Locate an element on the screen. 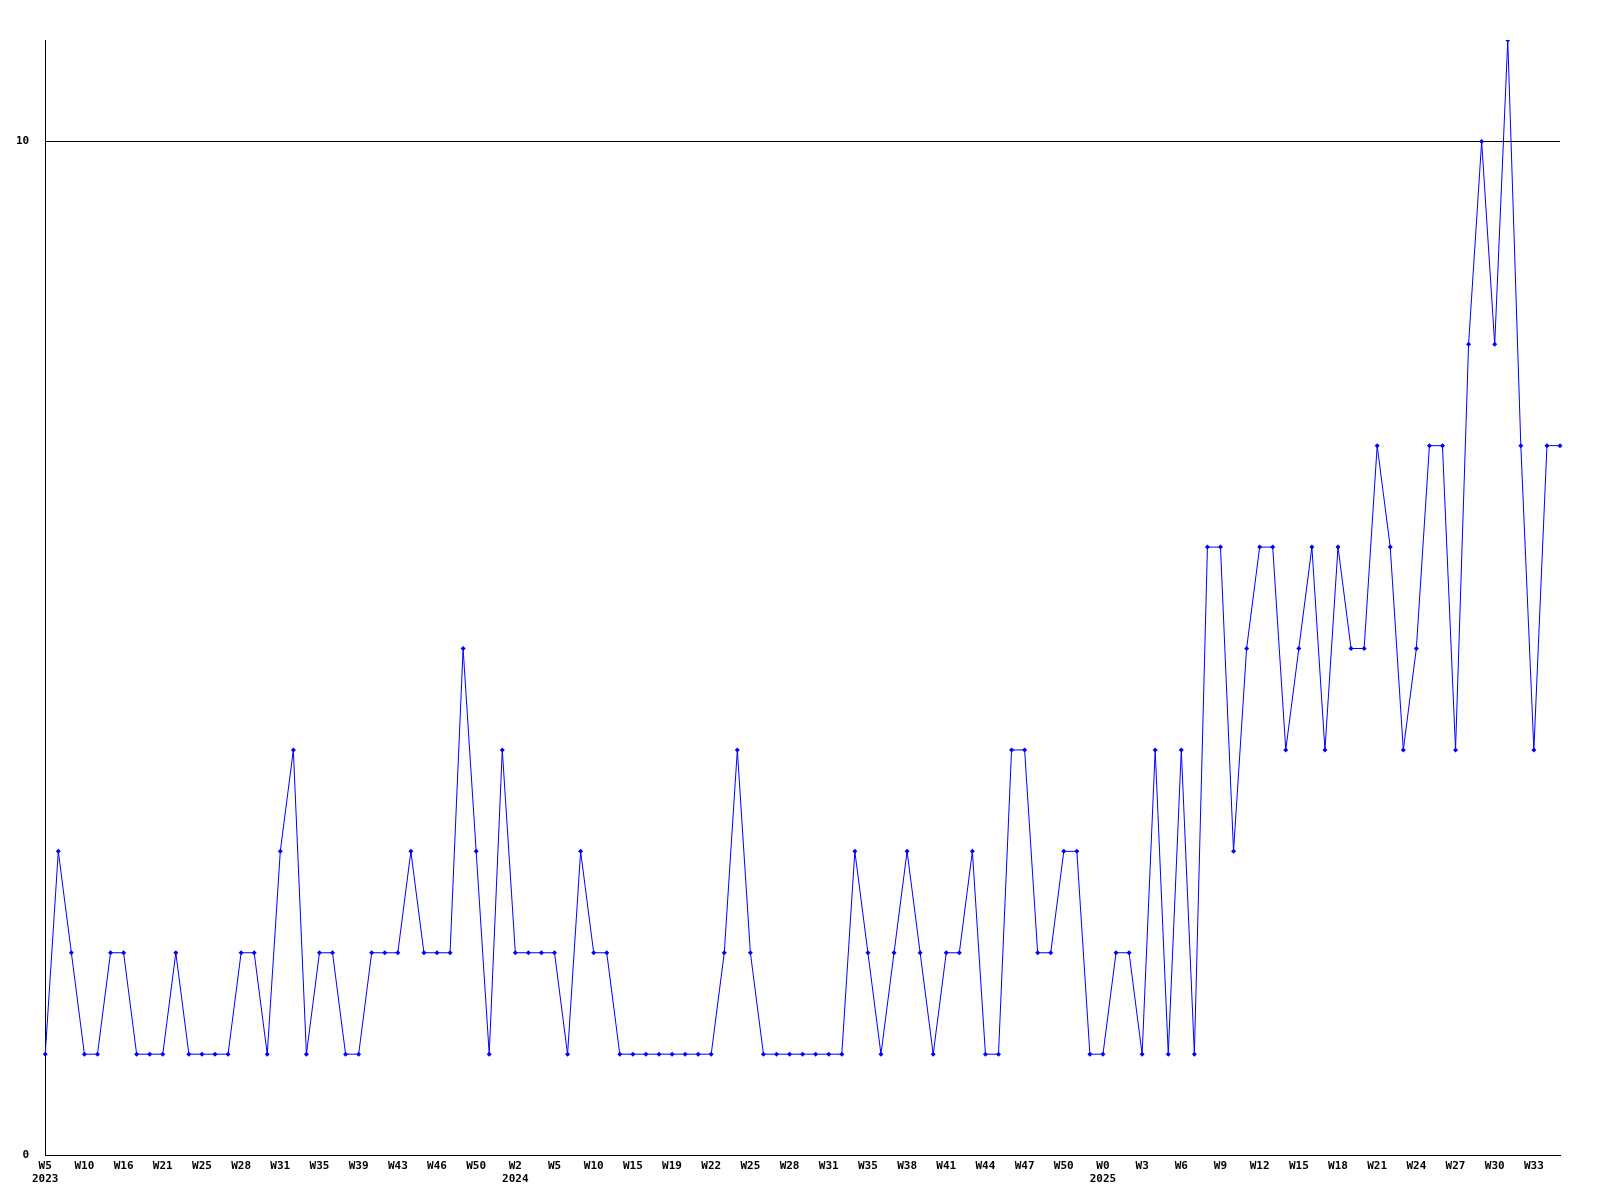 The width and height of the screenshot is (1600, 1200). x-tick-label: W12 is located at coordinates (1259, 1166).